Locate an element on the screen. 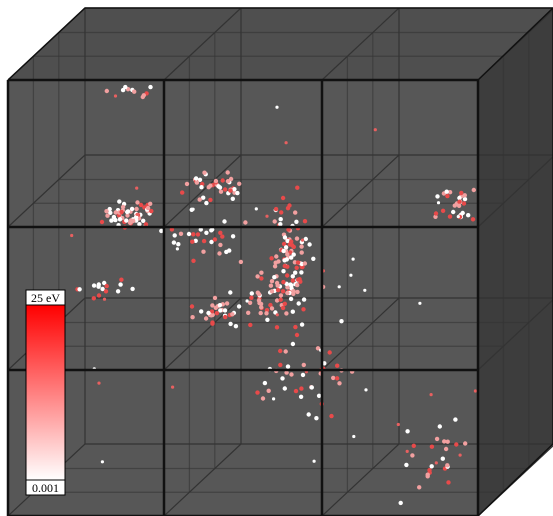 The width and height of the screenshot is (553, 516). colorbar-max-box is located at coordinates (45, 297).